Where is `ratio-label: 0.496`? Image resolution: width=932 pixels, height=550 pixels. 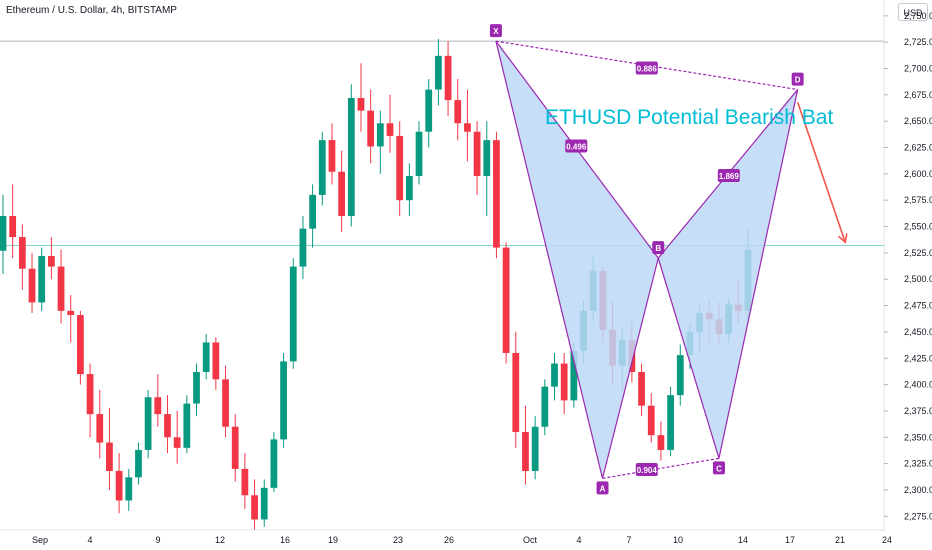
ratio-label: 0.496 is located at coordinates (576, 146).